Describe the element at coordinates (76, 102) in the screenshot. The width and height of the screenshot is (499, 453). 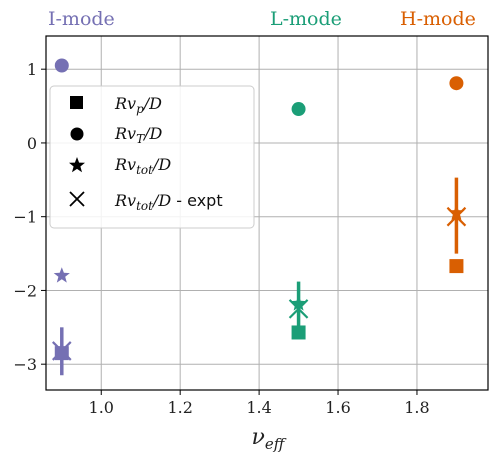
I see `legend-square-marker` at that location.